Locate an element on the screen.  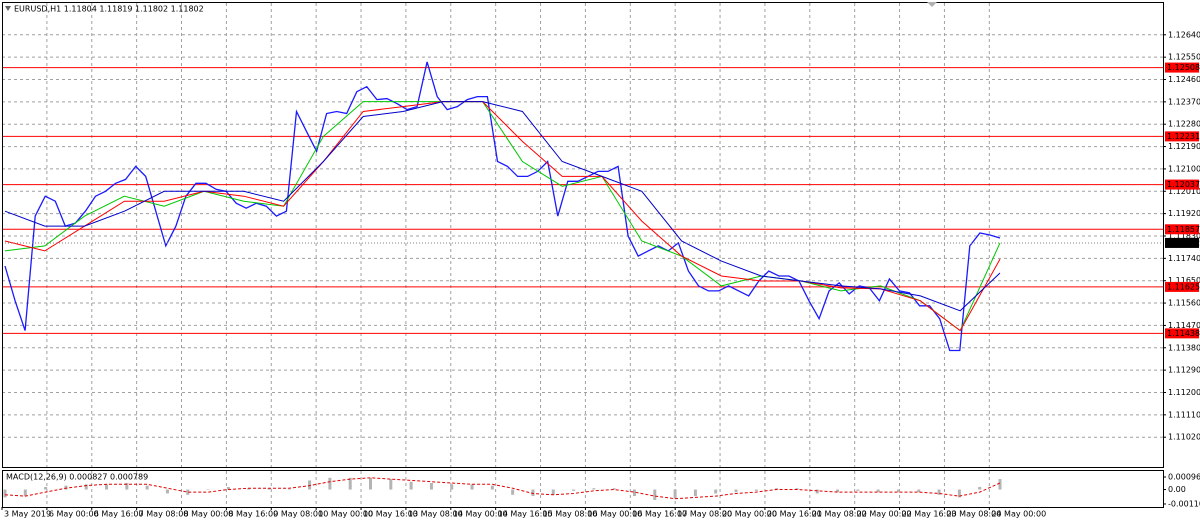
x-tick-label: 23 May 08:00 is located at coordinates (973, 514).